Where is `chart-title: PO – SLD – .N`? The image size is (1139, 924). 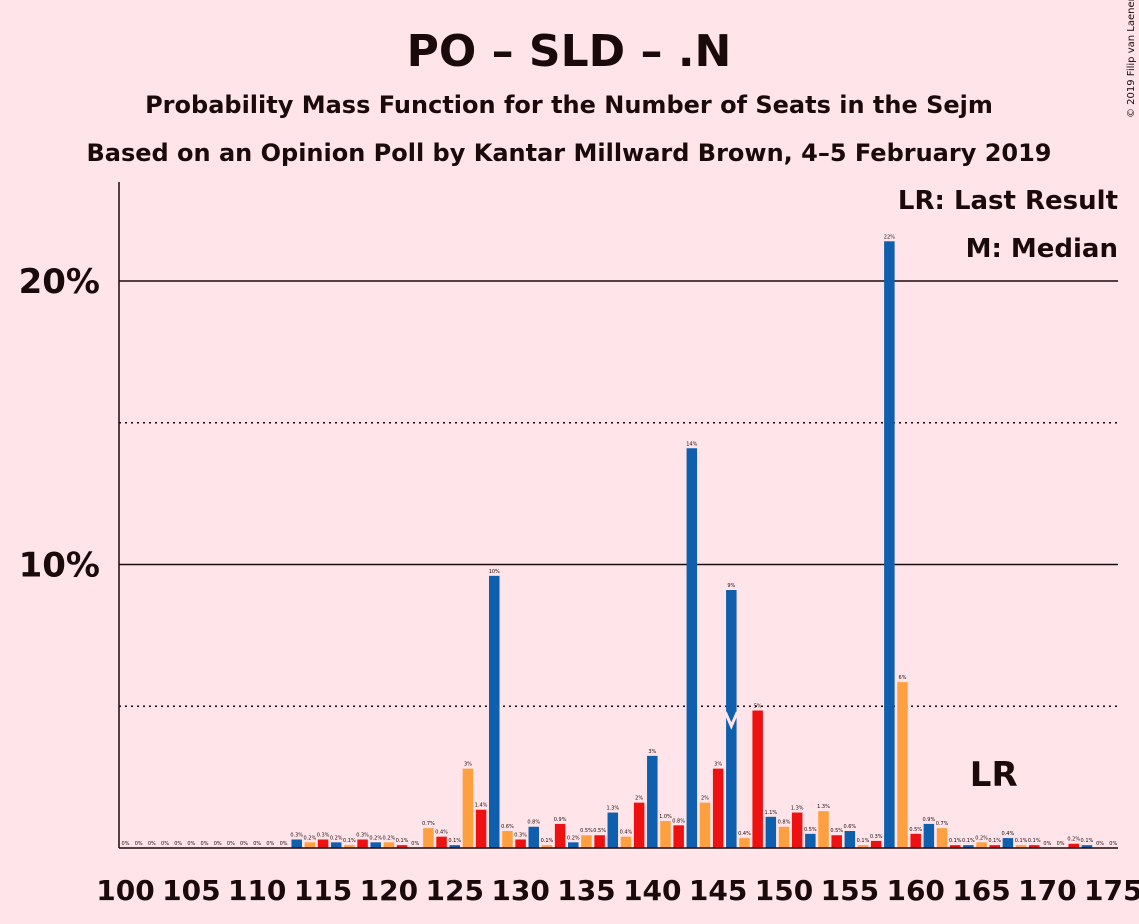 chart-title: PO – SLD – .N is located at coordinates (569, 51).